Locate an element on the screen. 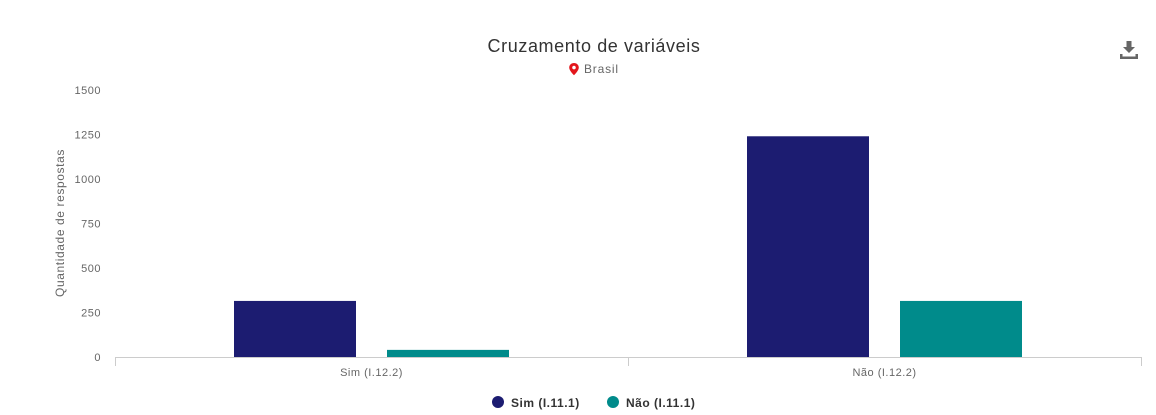  y-tick-label: 500 is located at coordinates (91, 269).